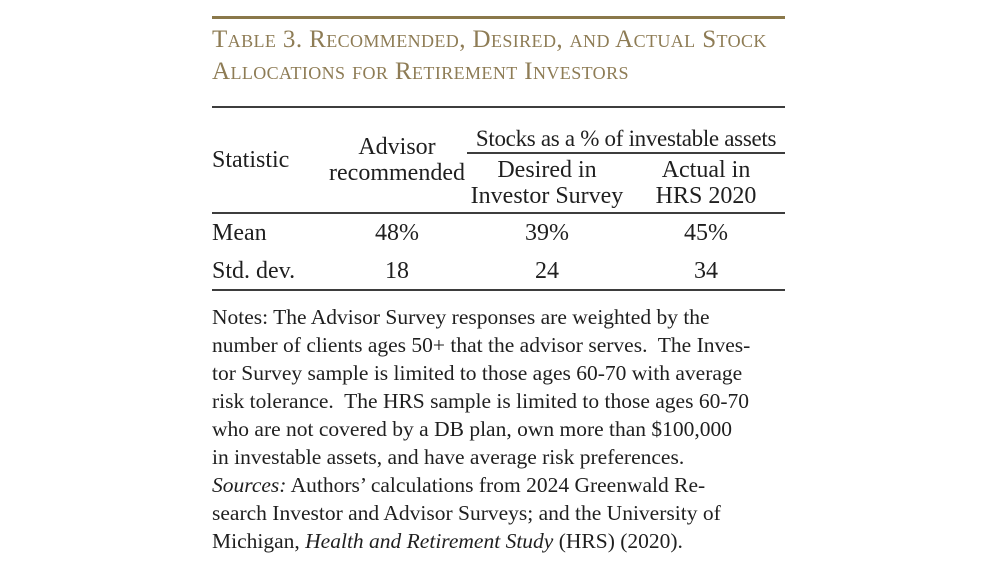 The width and height of the screenshot is (1000, 563). I want to click on sources-label: Sources:, so click(249, 485).